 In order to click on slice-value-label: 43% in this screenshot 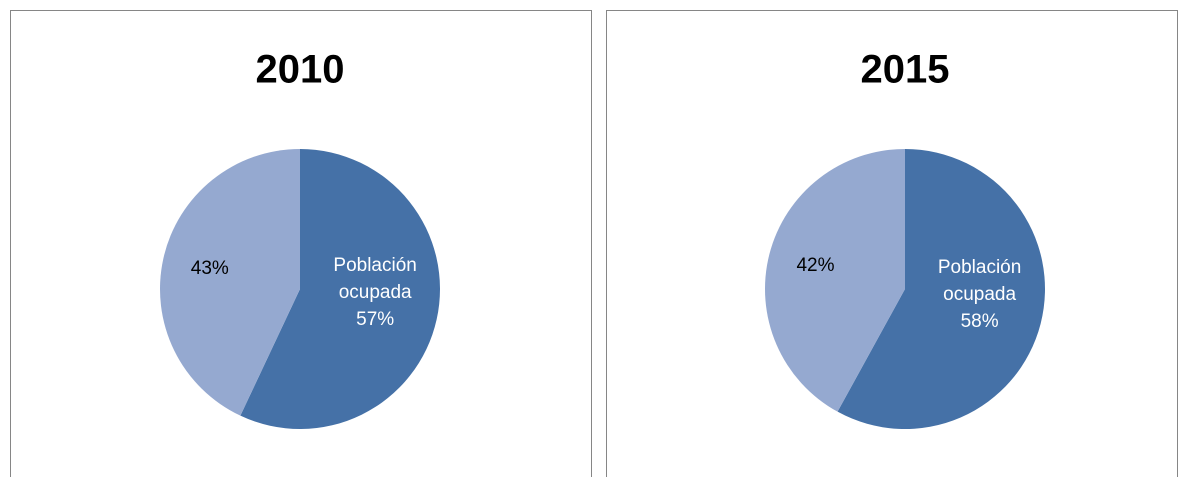, I will do `click(210, 268)`.